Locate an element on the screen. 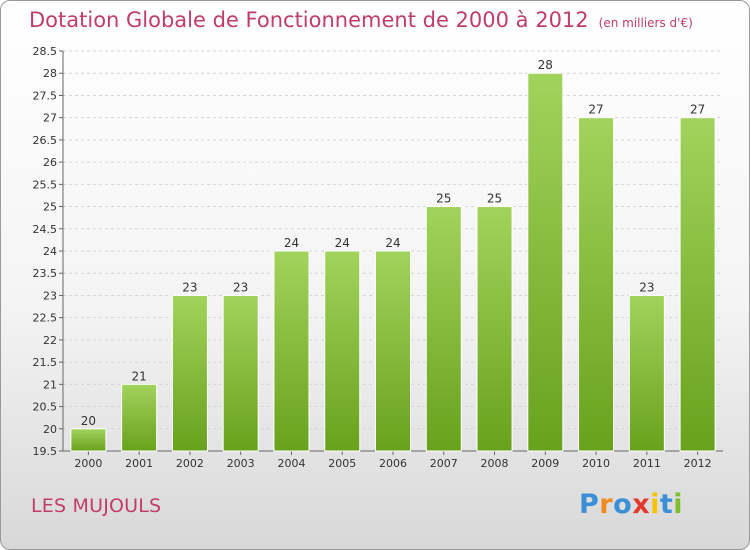  bar-2012 is located at coordinates (697, 284).